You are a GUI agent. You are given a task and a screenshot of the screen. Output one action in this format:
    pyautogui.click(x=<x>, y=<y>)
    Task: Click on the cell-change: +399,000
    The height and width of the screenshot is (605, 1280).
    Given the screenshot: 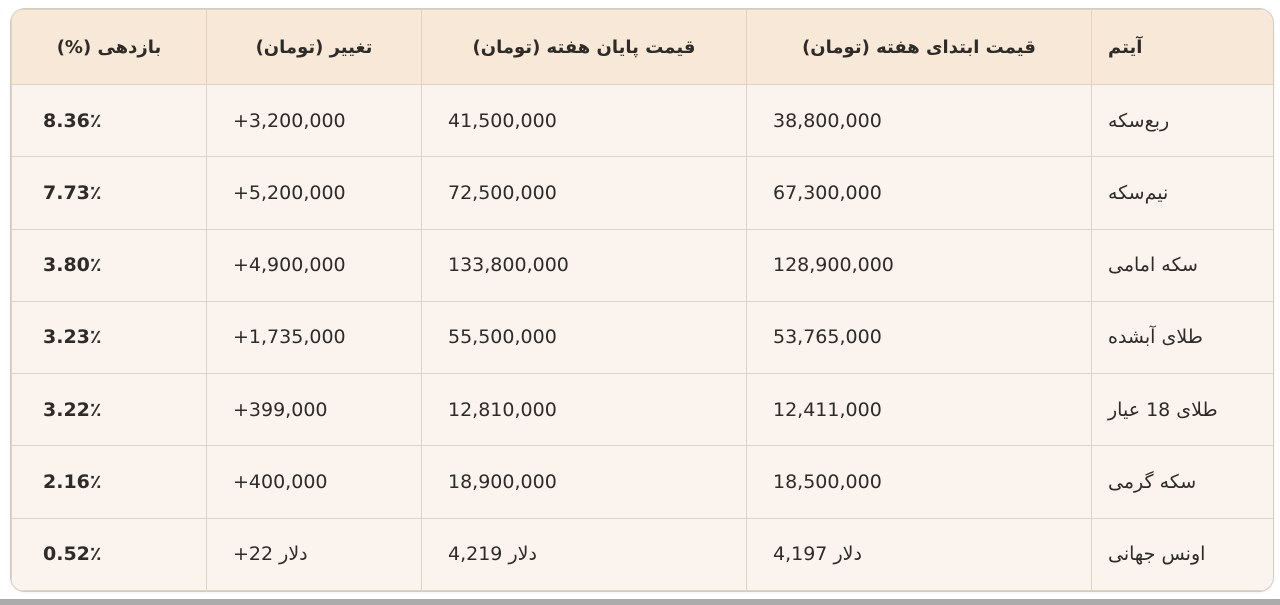 What is the action you would take?
    pyautogui.click(x=314, y=410)
    